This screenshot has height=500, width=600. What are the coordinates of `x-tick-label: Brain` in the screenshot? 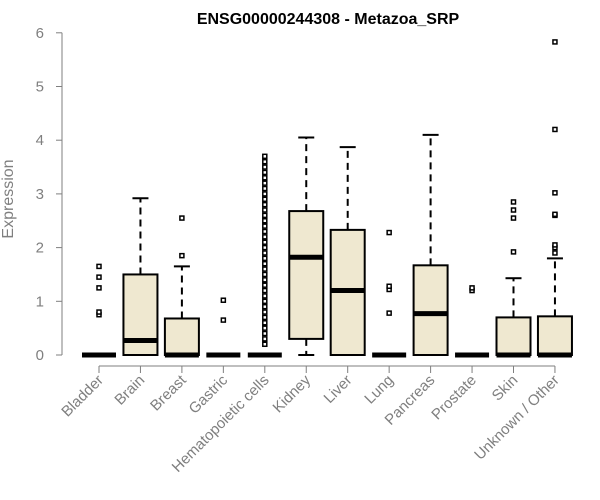 It's located at (129, 390).